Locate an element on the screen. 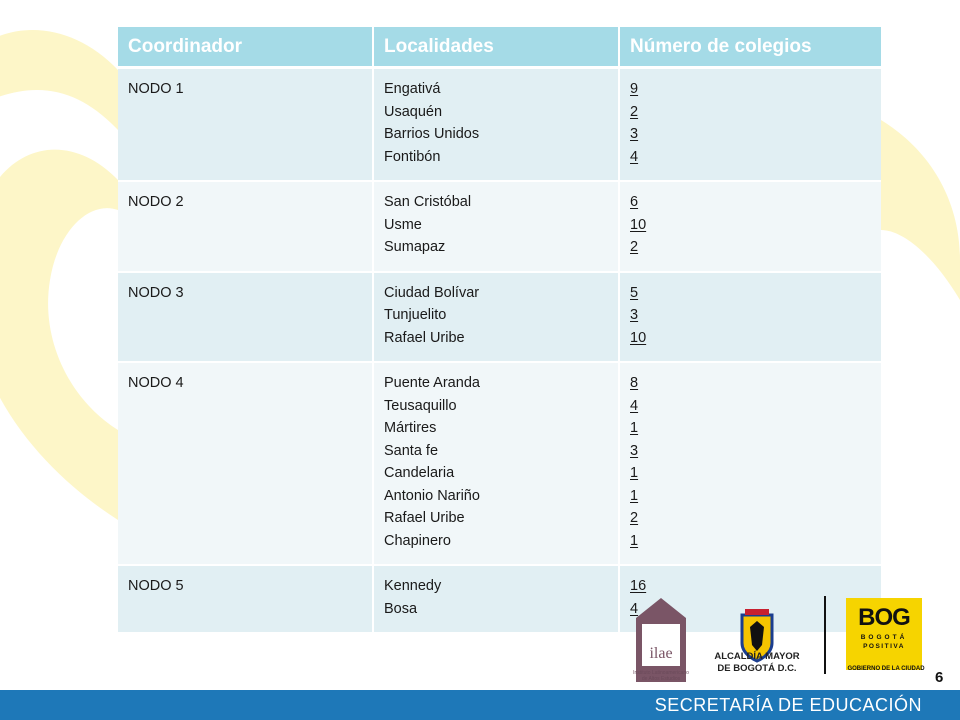  alcaldia-line1: ALCALDÍA MAYOR is located at coordinates (757, 656).